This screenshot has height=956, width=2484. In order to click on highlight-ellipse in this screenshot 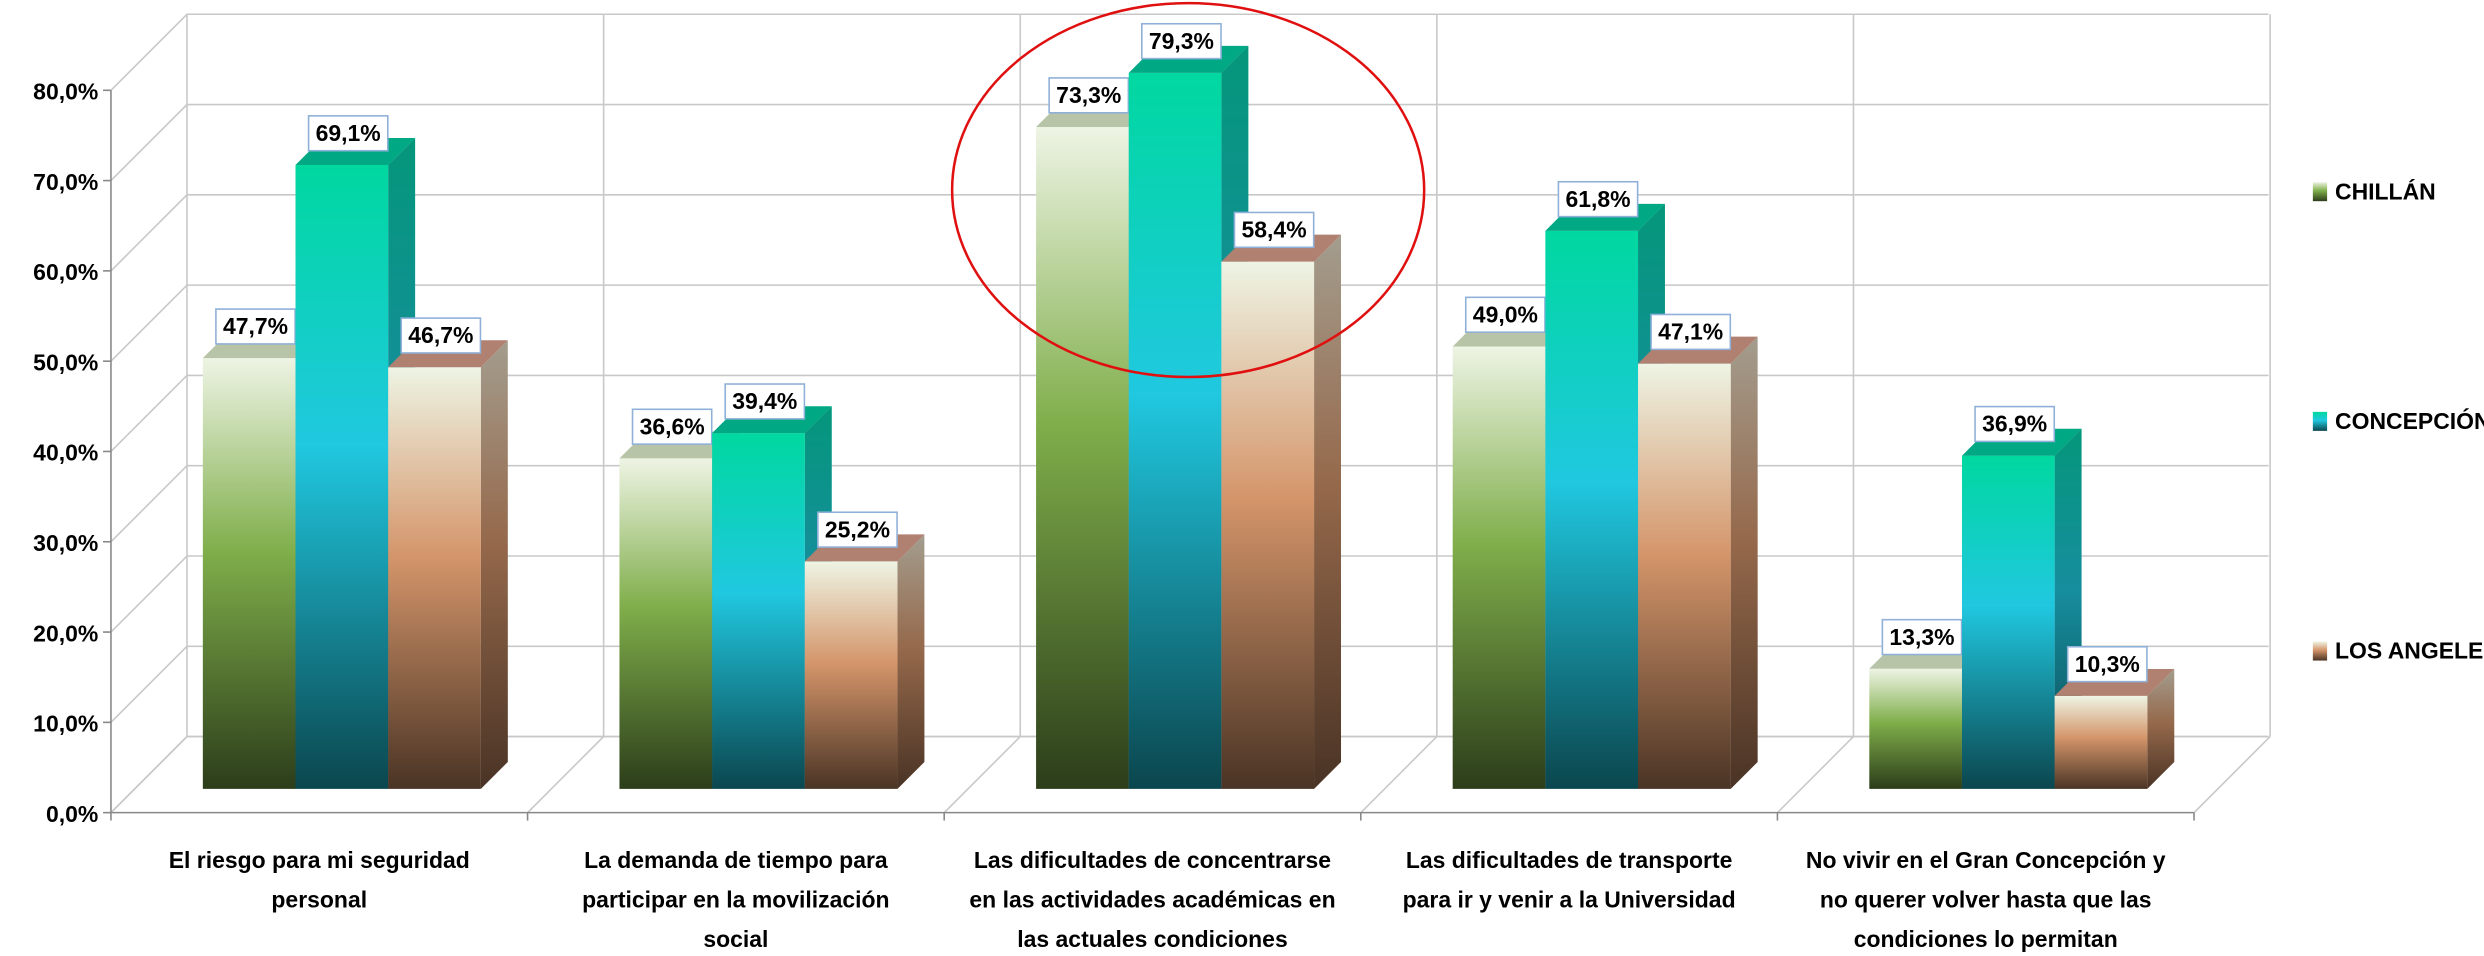, I will do `click(1188, 190)`.